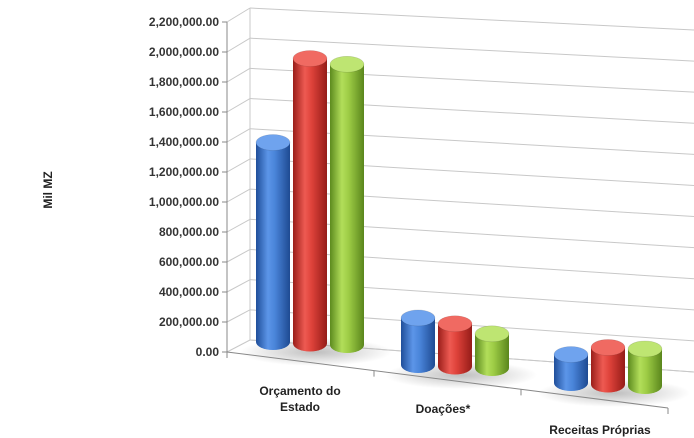 Image resolution: width=694 pixels, height=438 pixels. Describe the element at coordinates (184, 22) in the screenshot. I see `y-tick-label: 2,200,000.00` at that location.